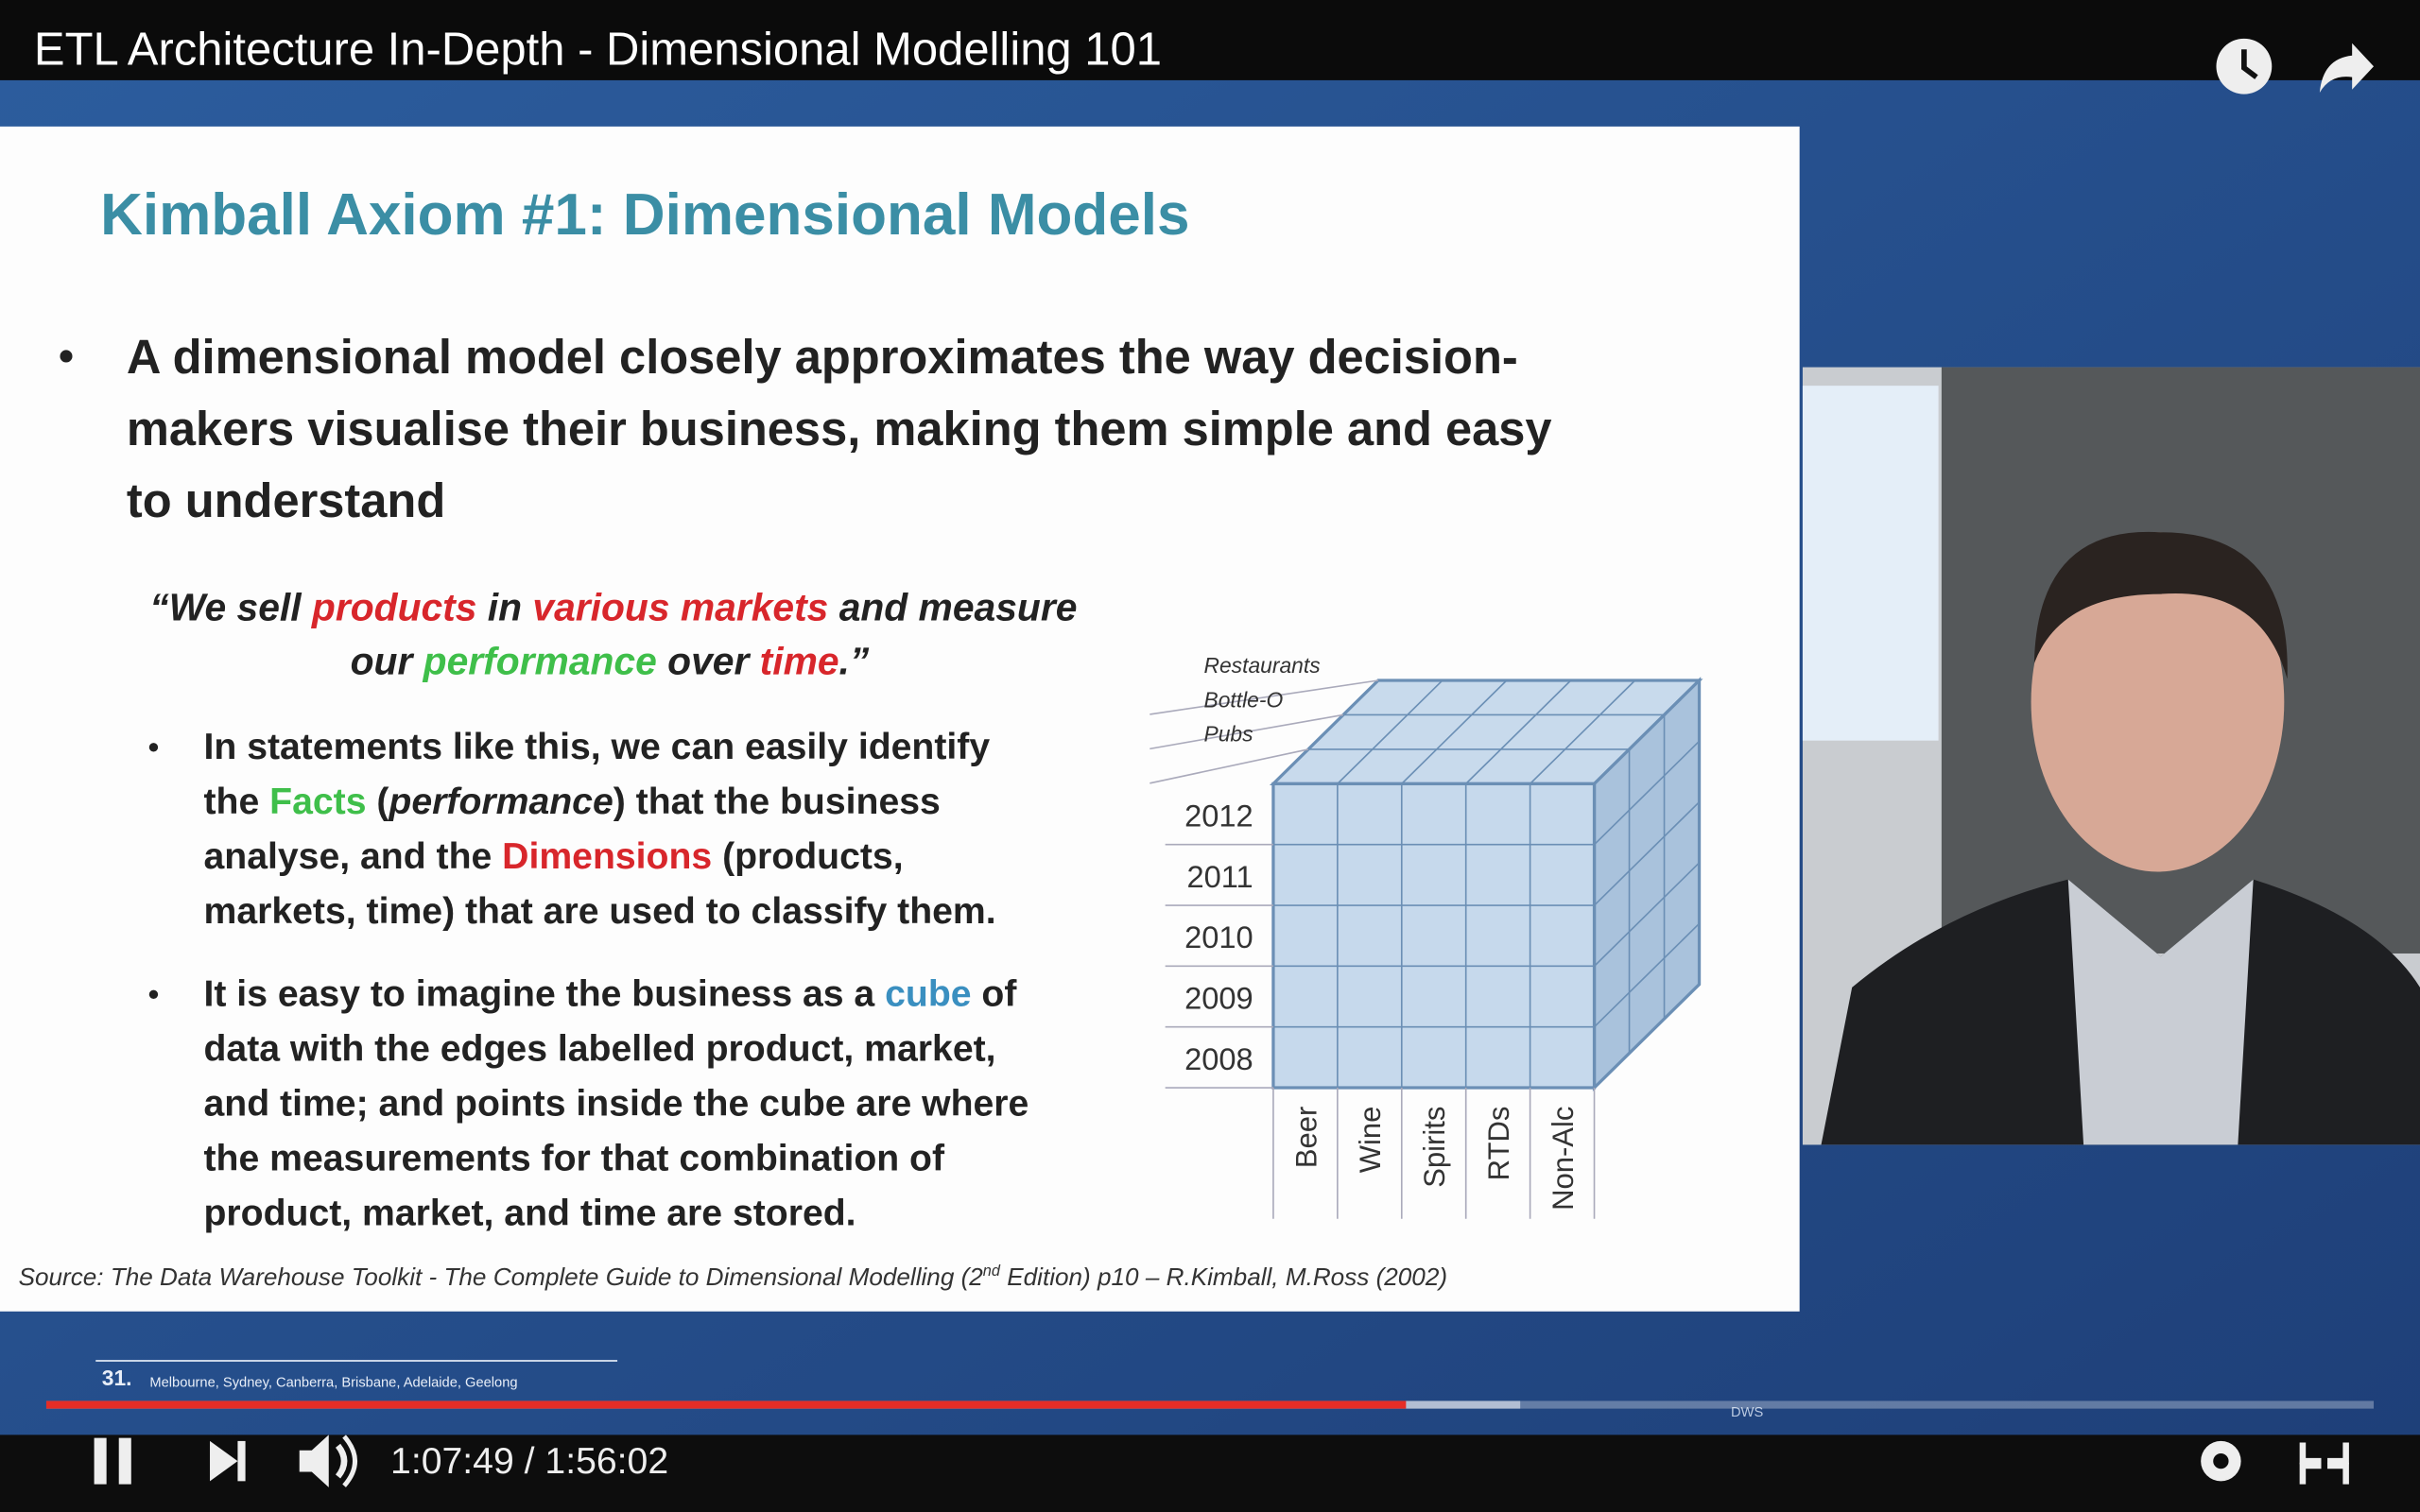  I want to click on settings-hole, so click(2221, 1460).